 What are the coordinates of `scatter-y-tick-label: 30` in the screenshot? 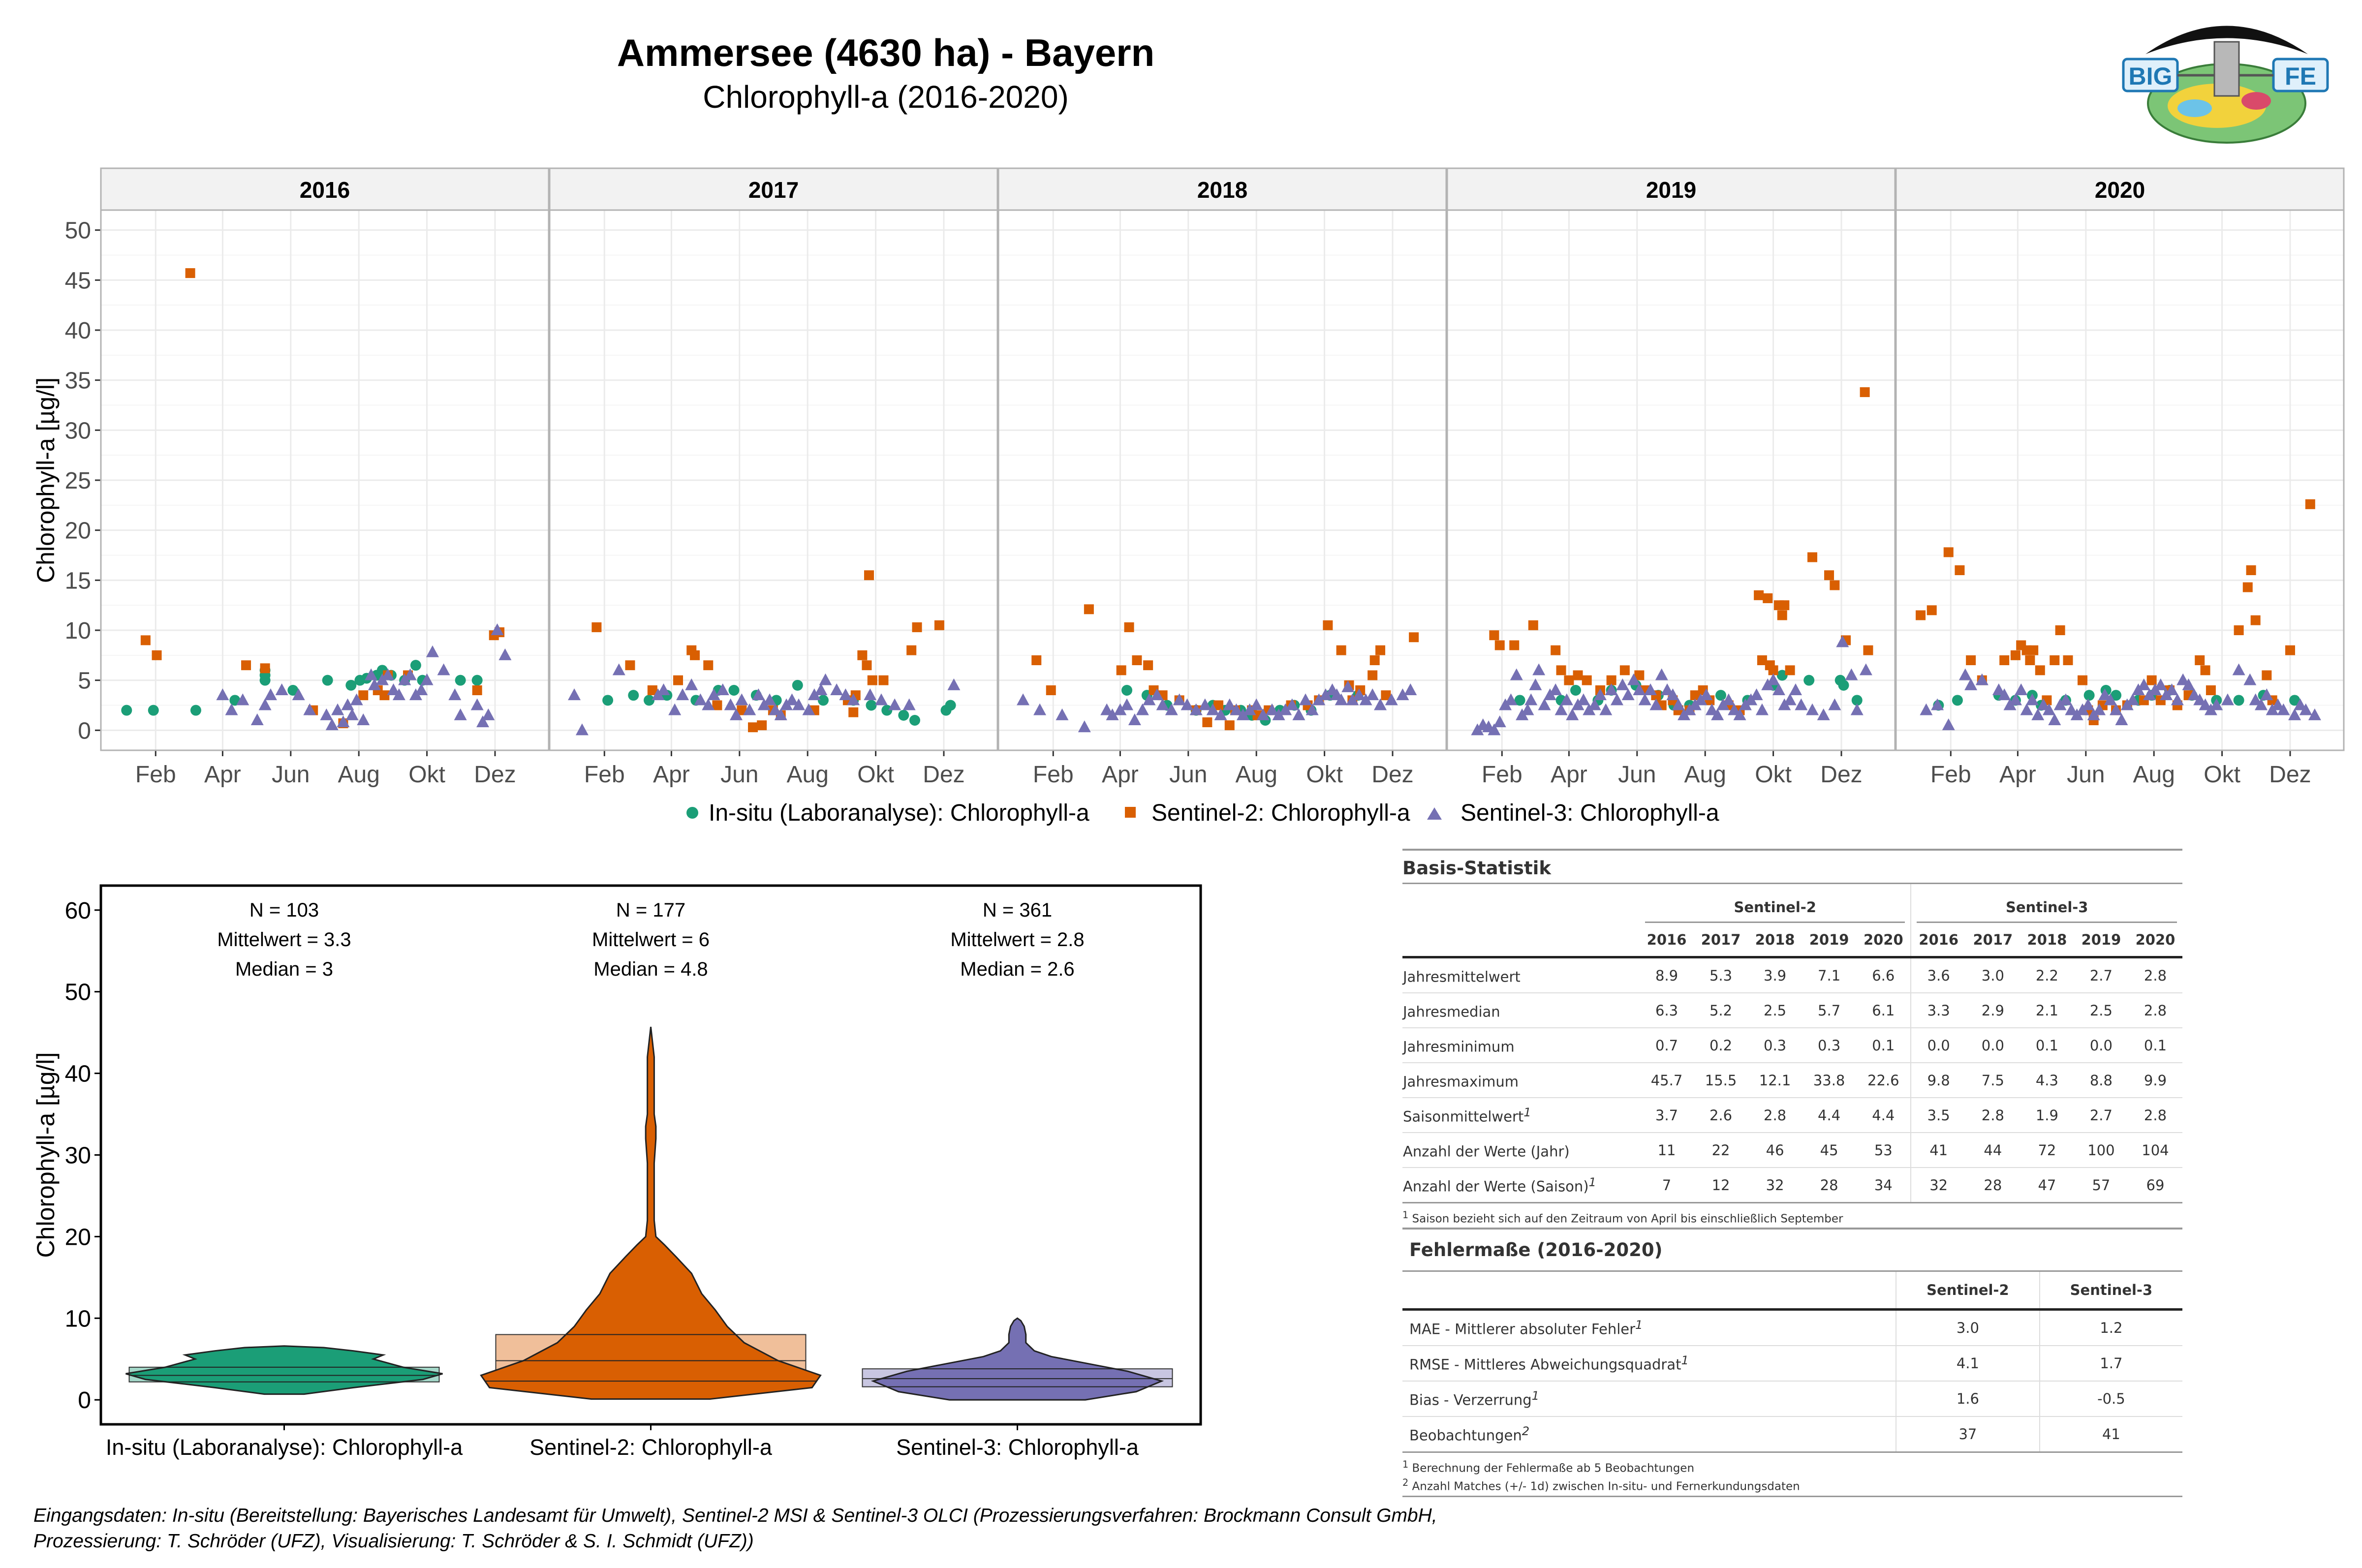 It's located at (78, 431).